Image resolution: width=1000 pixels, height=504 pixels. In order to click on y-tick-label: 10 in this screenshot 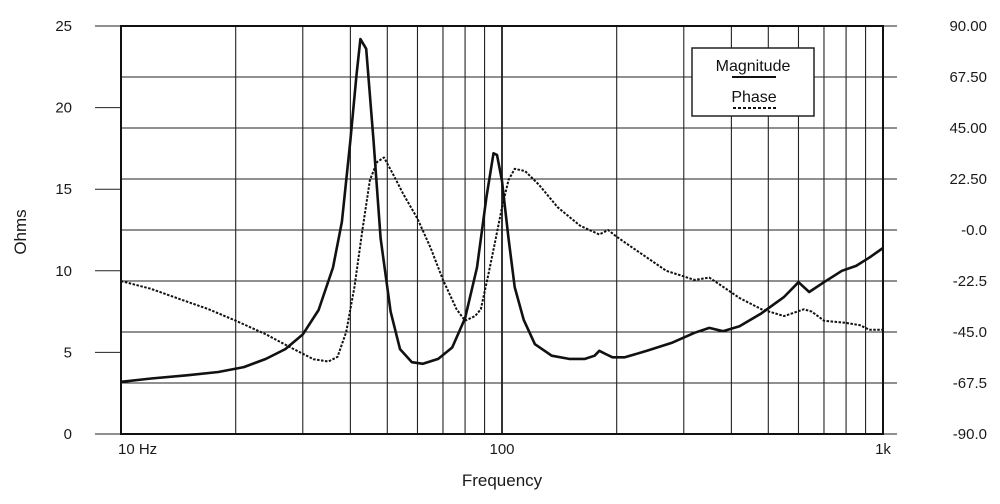, I will do `click(63, 271)`.